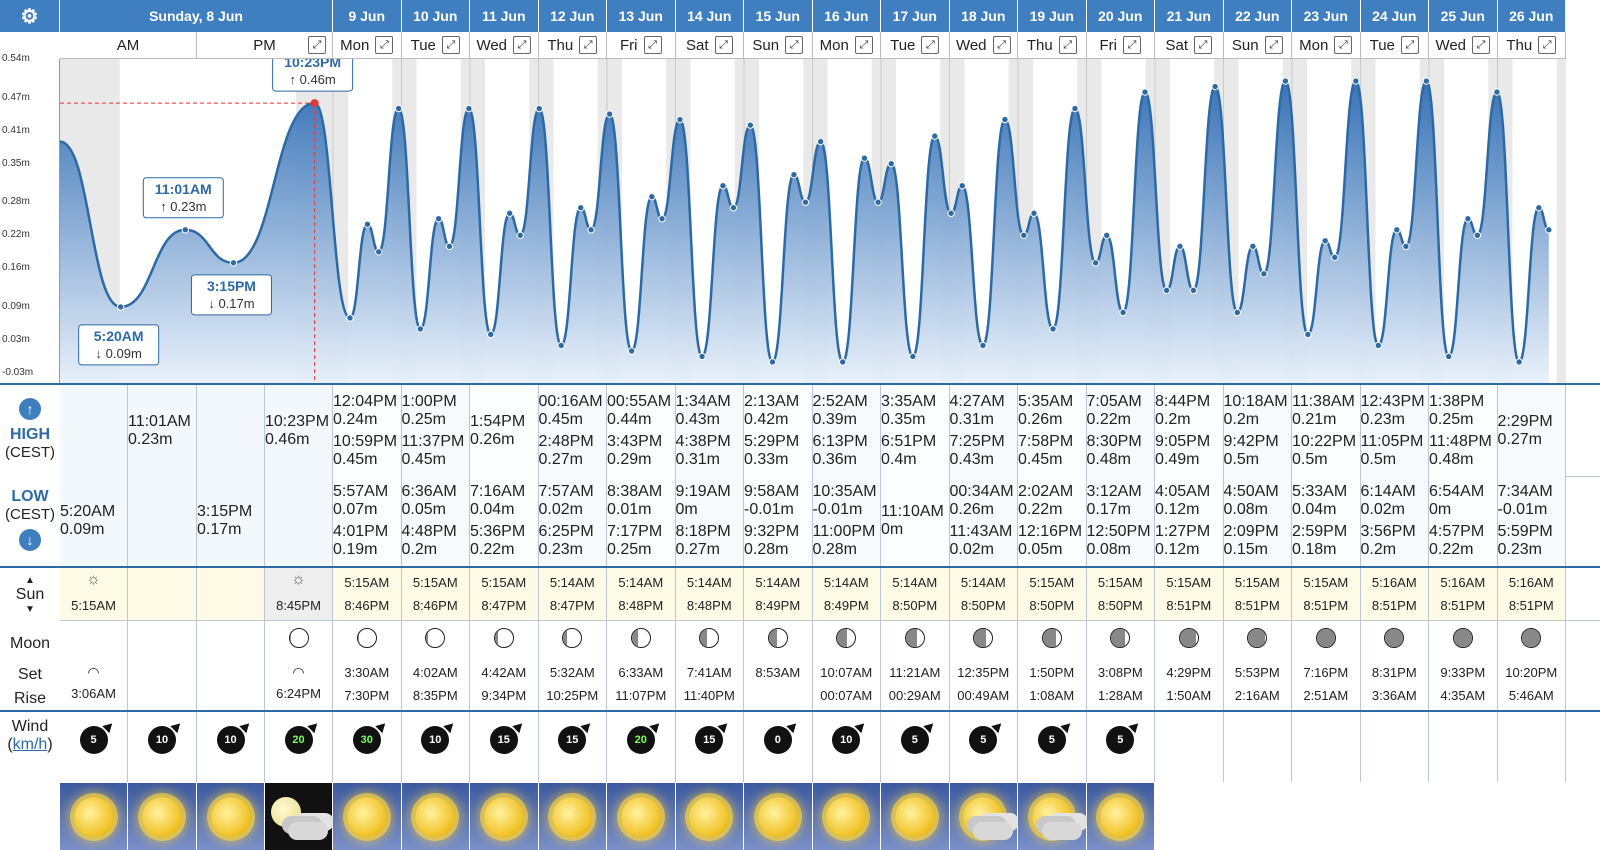 The width and height of the screenshot is (1600, 850). Describe the element at coordinates (16, 202) in the screenshot. I see `y-tick-label: 0.28m` at that location.